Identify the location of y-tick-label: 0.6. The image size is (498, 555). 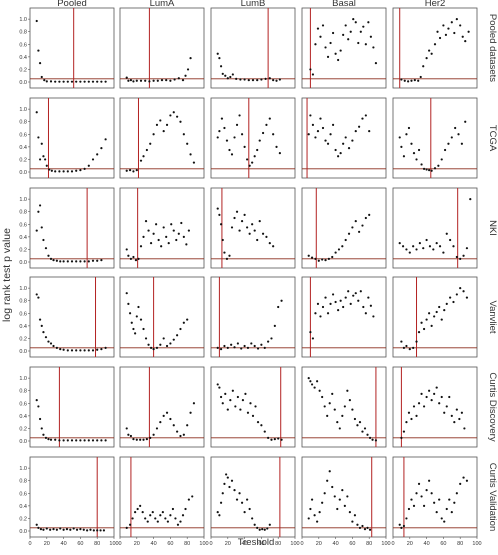
(23, 45).